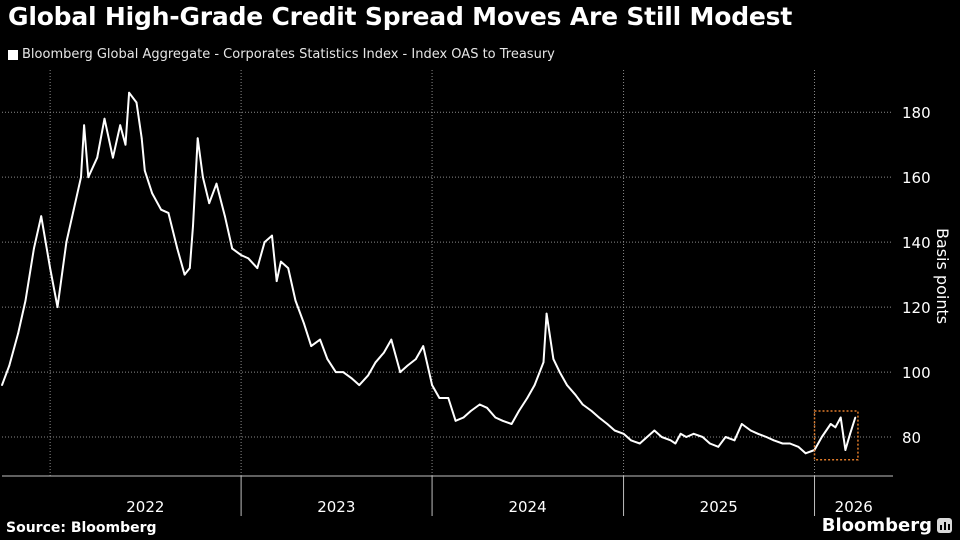 The height and width of the screenshot is (540, 960). What do you see at coordinates (145, 507) in the screenshot?
I see `x-tick-label: 2022` at bounding box center [145, 507].